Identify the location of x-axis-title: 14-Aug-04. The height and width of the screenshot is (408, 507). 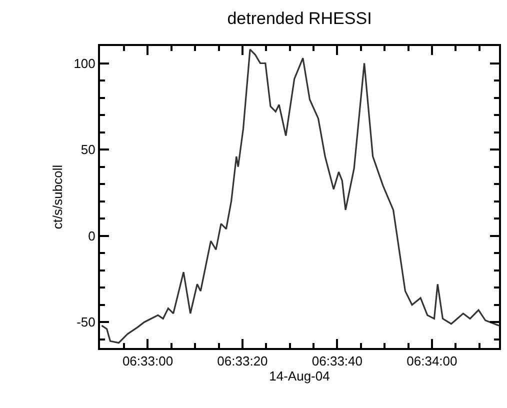
(299, 376).